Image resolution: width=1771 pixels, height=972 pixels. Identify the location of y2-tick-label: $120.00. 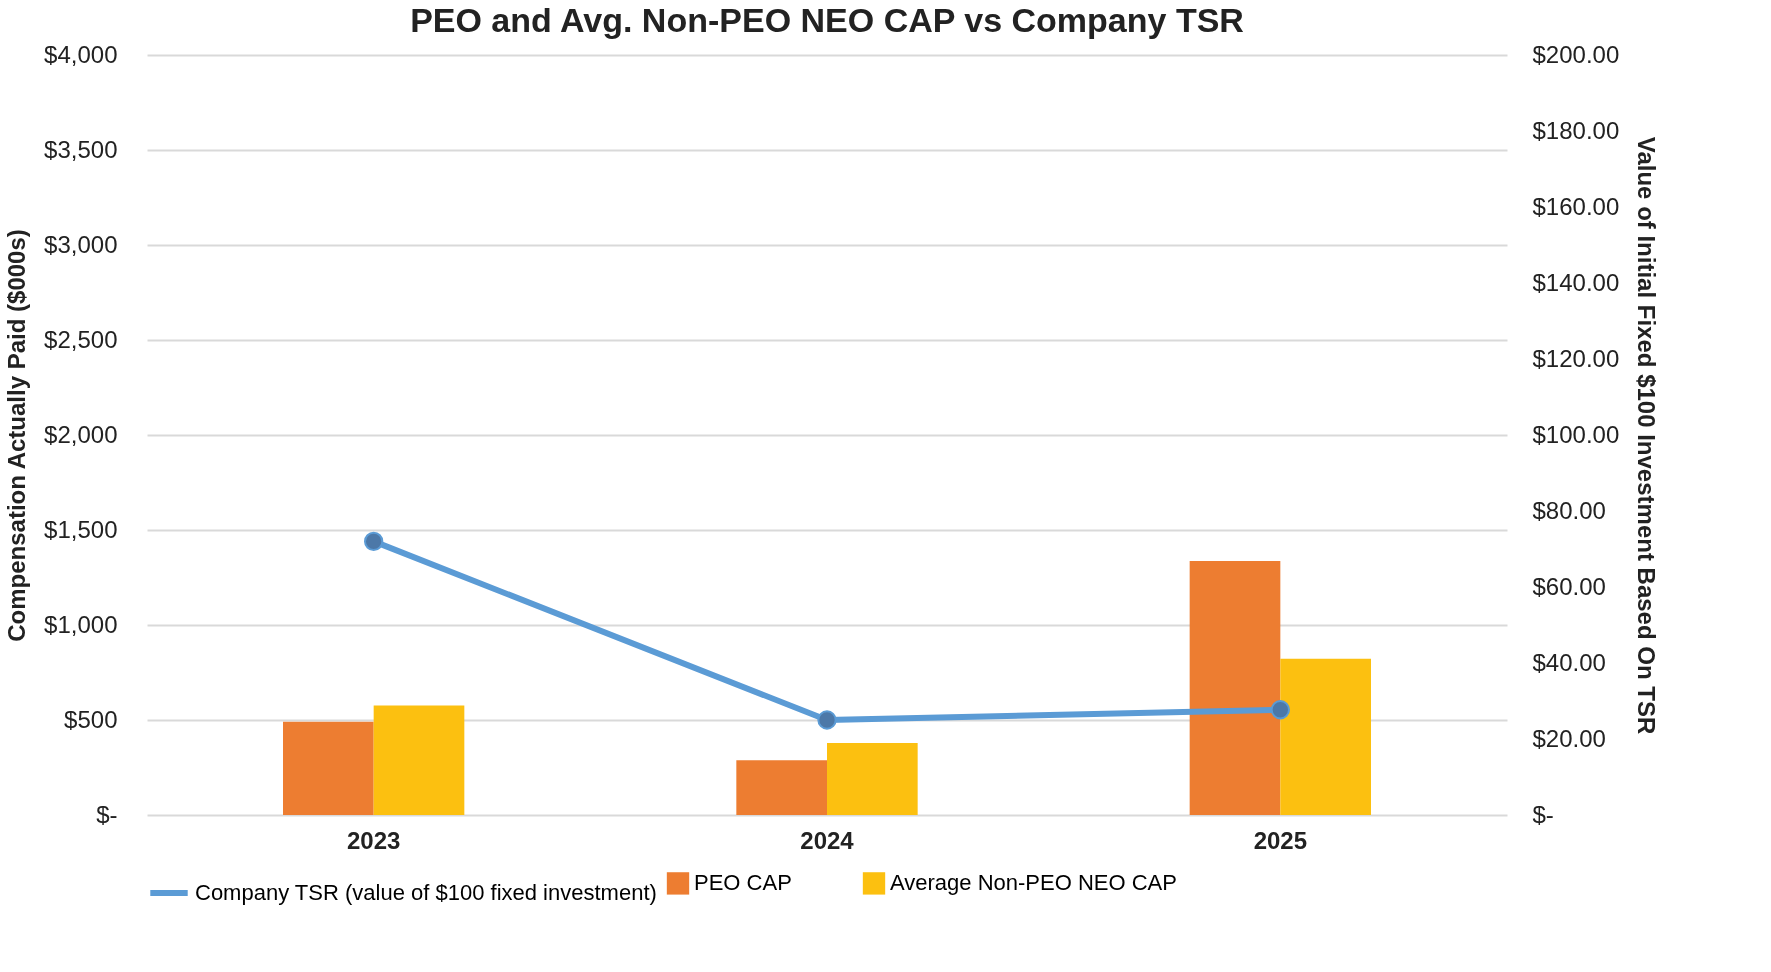
(1576, 358).